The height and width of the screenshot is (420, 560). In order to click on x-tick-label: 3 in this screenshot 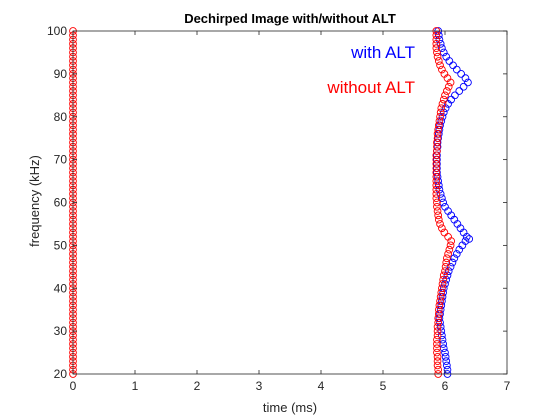, I will do `click(259, 386)`.